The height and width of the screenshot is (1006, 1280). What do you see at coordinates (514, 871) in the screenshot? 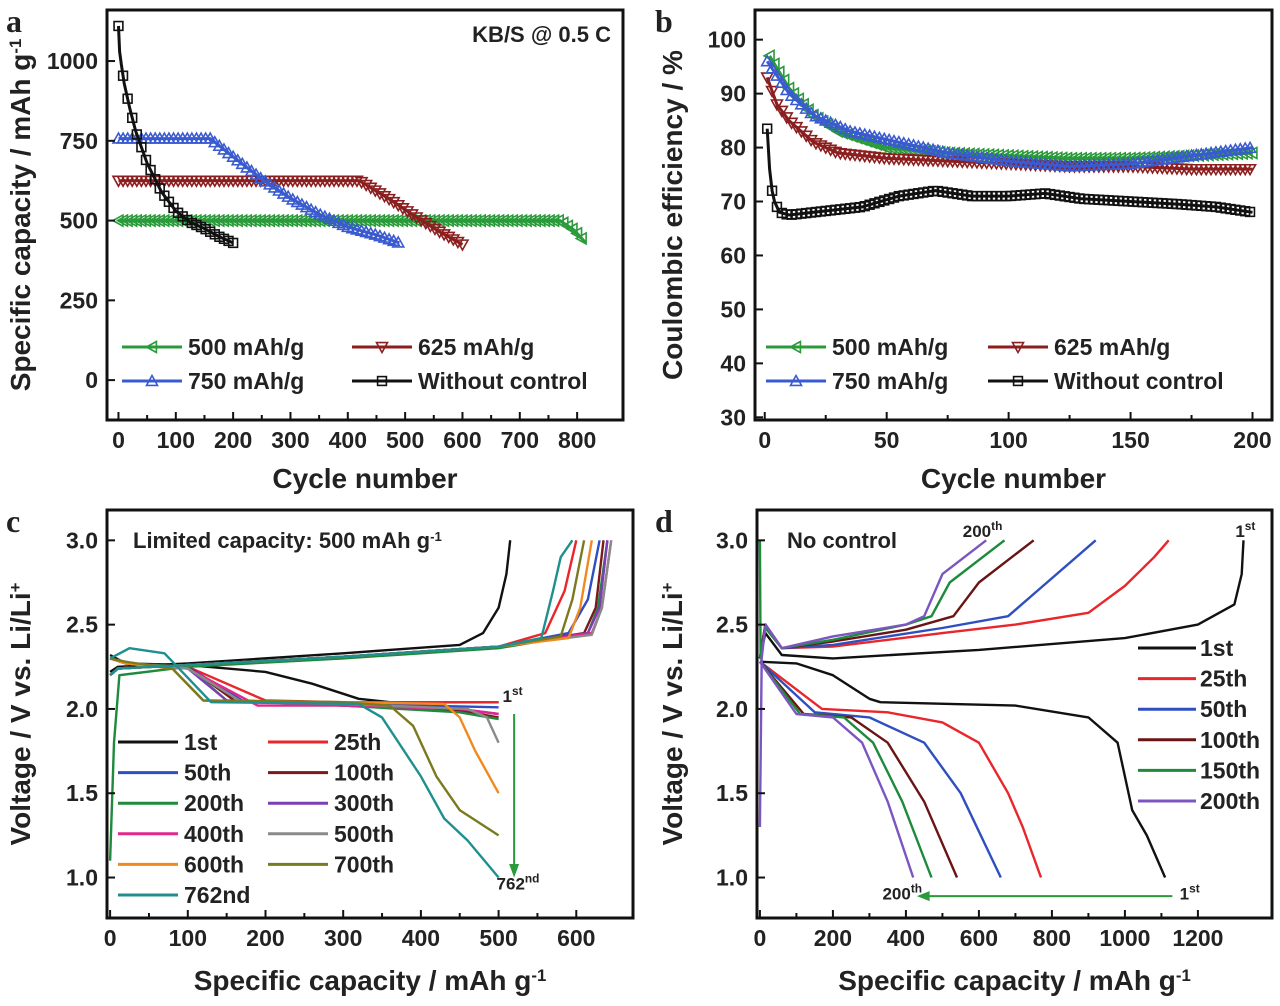
I see `arrow-head` at bounding box center [514, 871].